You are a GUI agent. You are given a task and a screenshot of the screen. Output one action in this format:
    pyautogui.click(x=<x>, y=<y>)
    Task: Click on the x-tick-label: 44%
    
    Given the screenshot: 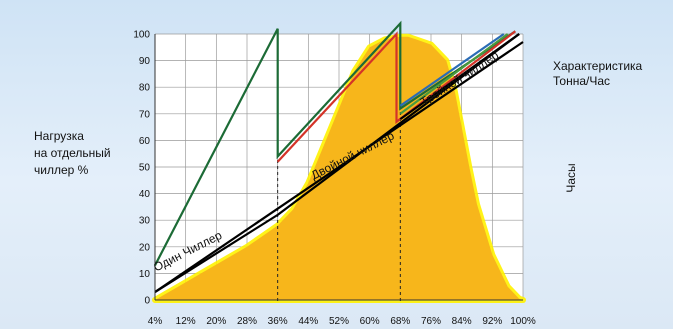 What is the action you would take?
    pyautogui.click(x=308, y=321)
    